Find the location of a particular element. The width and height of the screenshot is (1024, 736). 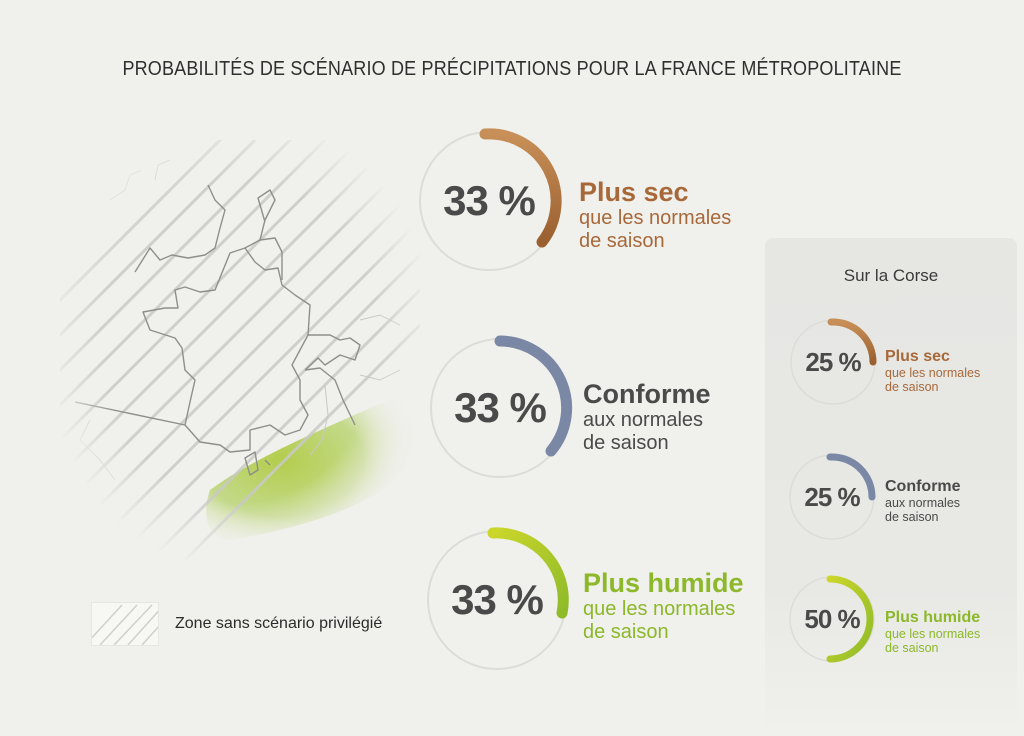

hatch-swatch-icon is located at coordinates (132, 624).